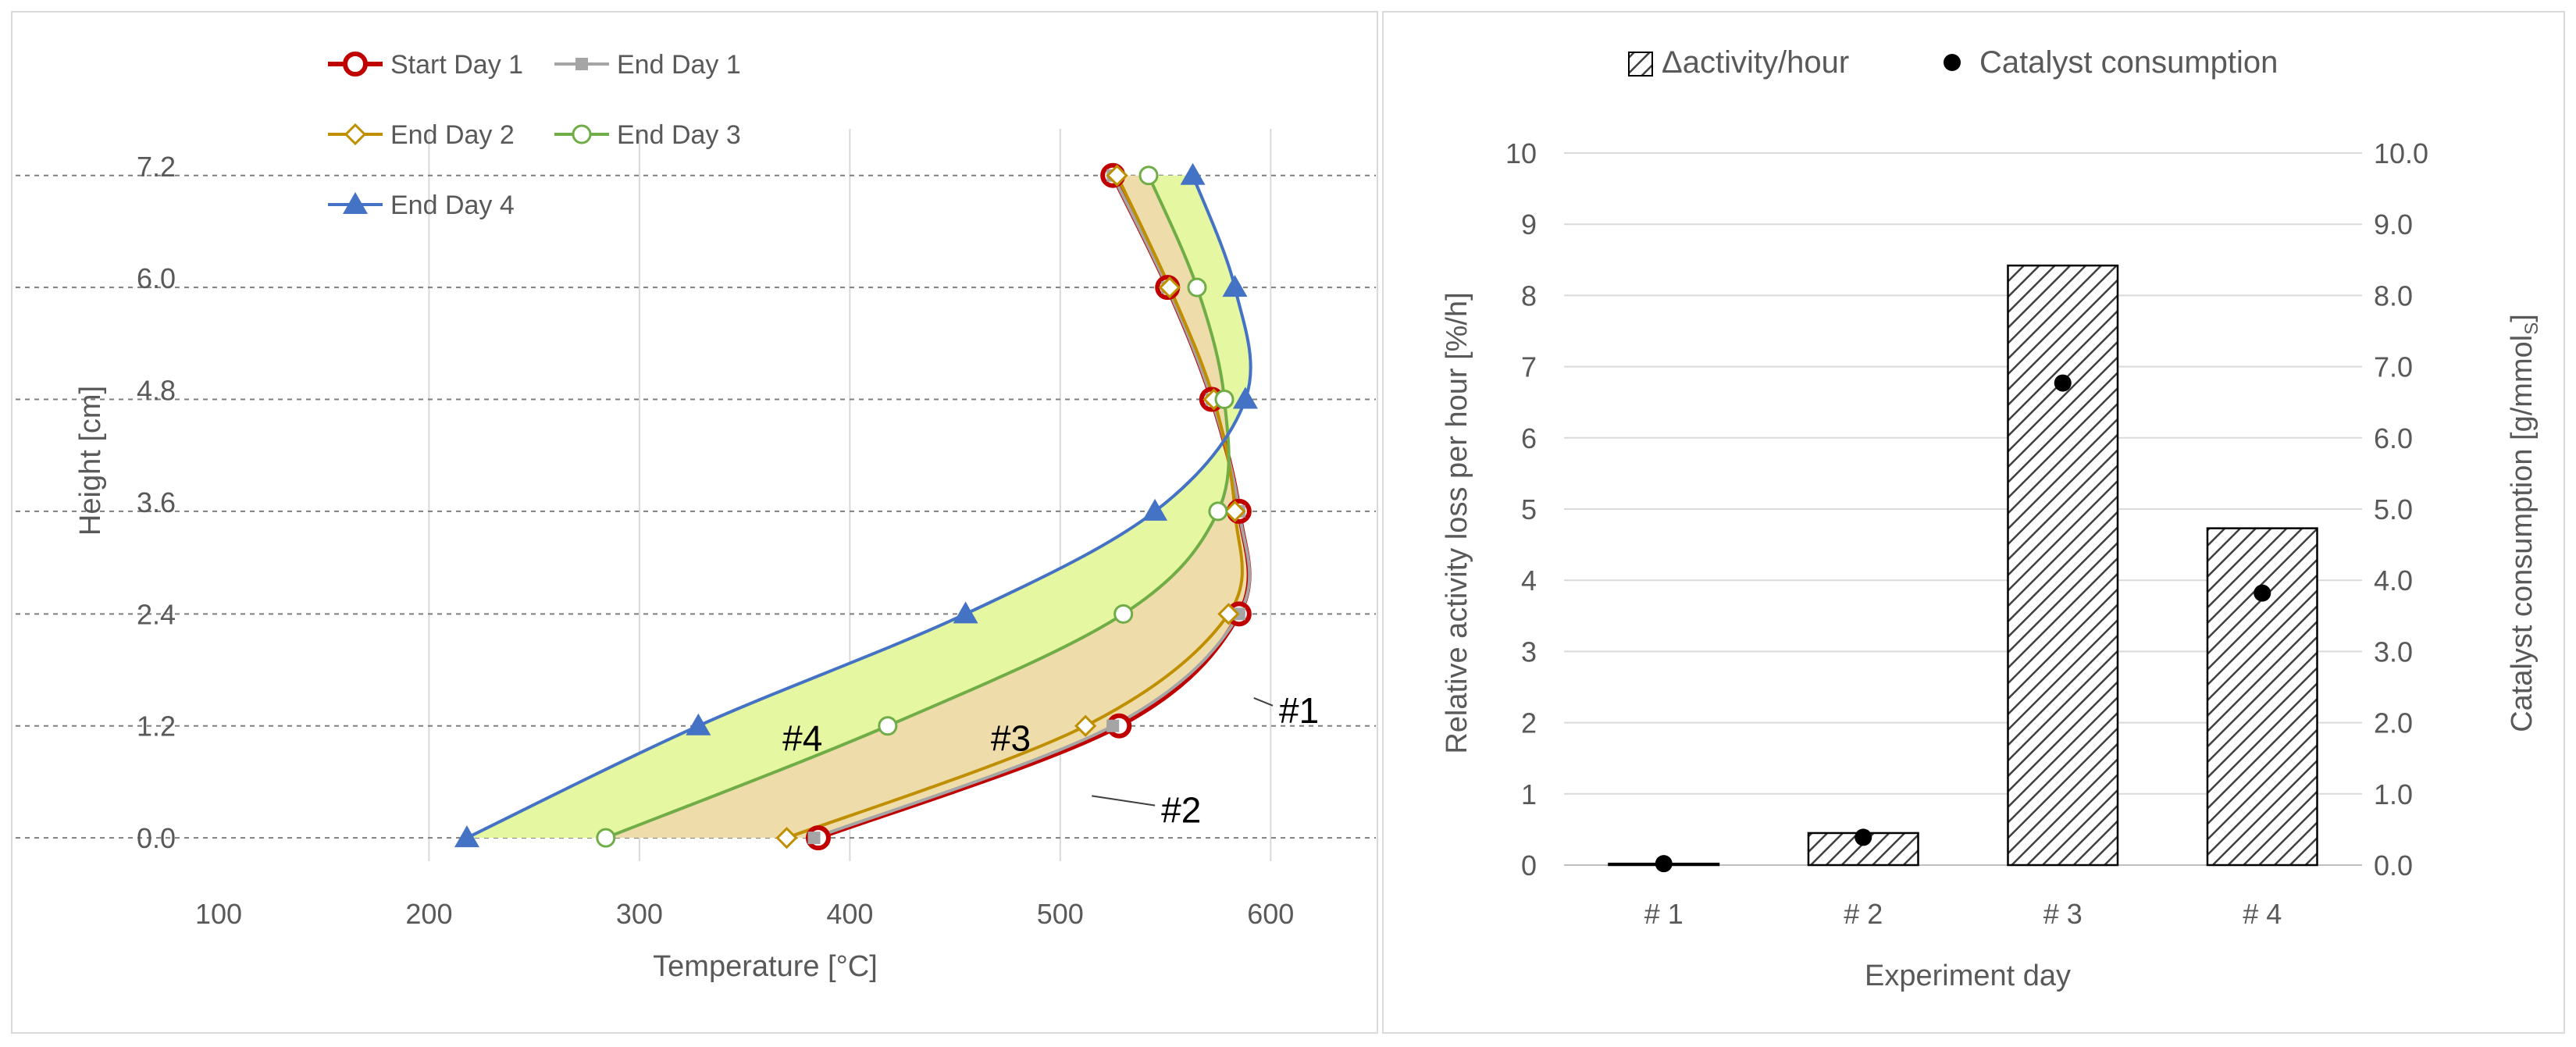  What do you see at coordinates (156, 502) in the screenshot?
I see `y-tick-label: 3.6` at bounding box center [156, 502].